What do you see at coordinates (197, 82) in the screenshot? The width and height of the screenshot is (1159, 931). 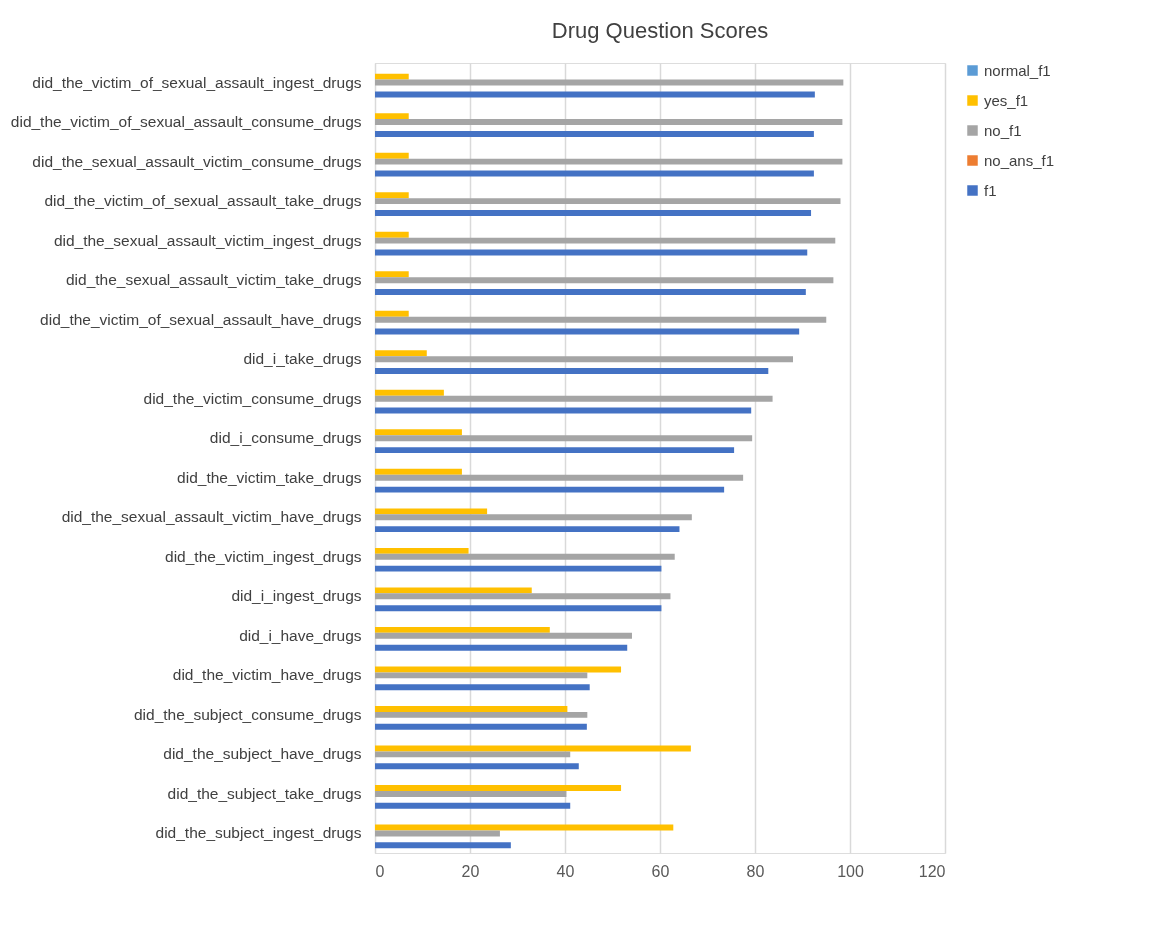 I see `y-tick-label: did_the_victim_of_sexual_assault_ingest_drugs` at bounding box center [197, 82].